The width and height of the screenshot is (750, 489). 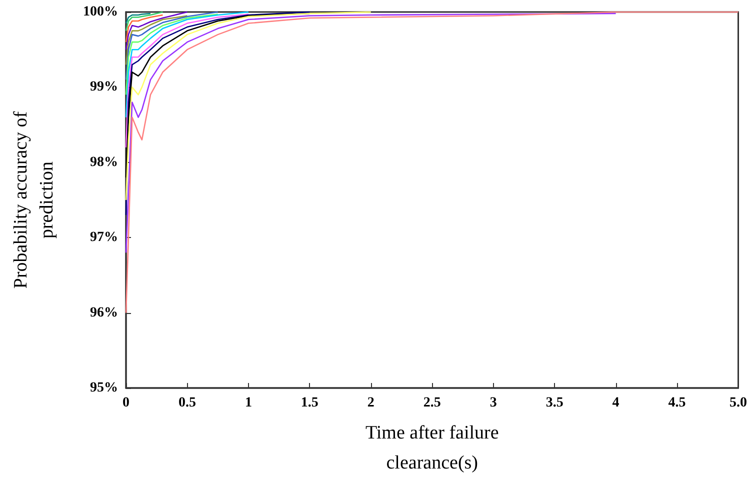 I want to click on y-tick-label: 99%, so click(x=104, y=87).